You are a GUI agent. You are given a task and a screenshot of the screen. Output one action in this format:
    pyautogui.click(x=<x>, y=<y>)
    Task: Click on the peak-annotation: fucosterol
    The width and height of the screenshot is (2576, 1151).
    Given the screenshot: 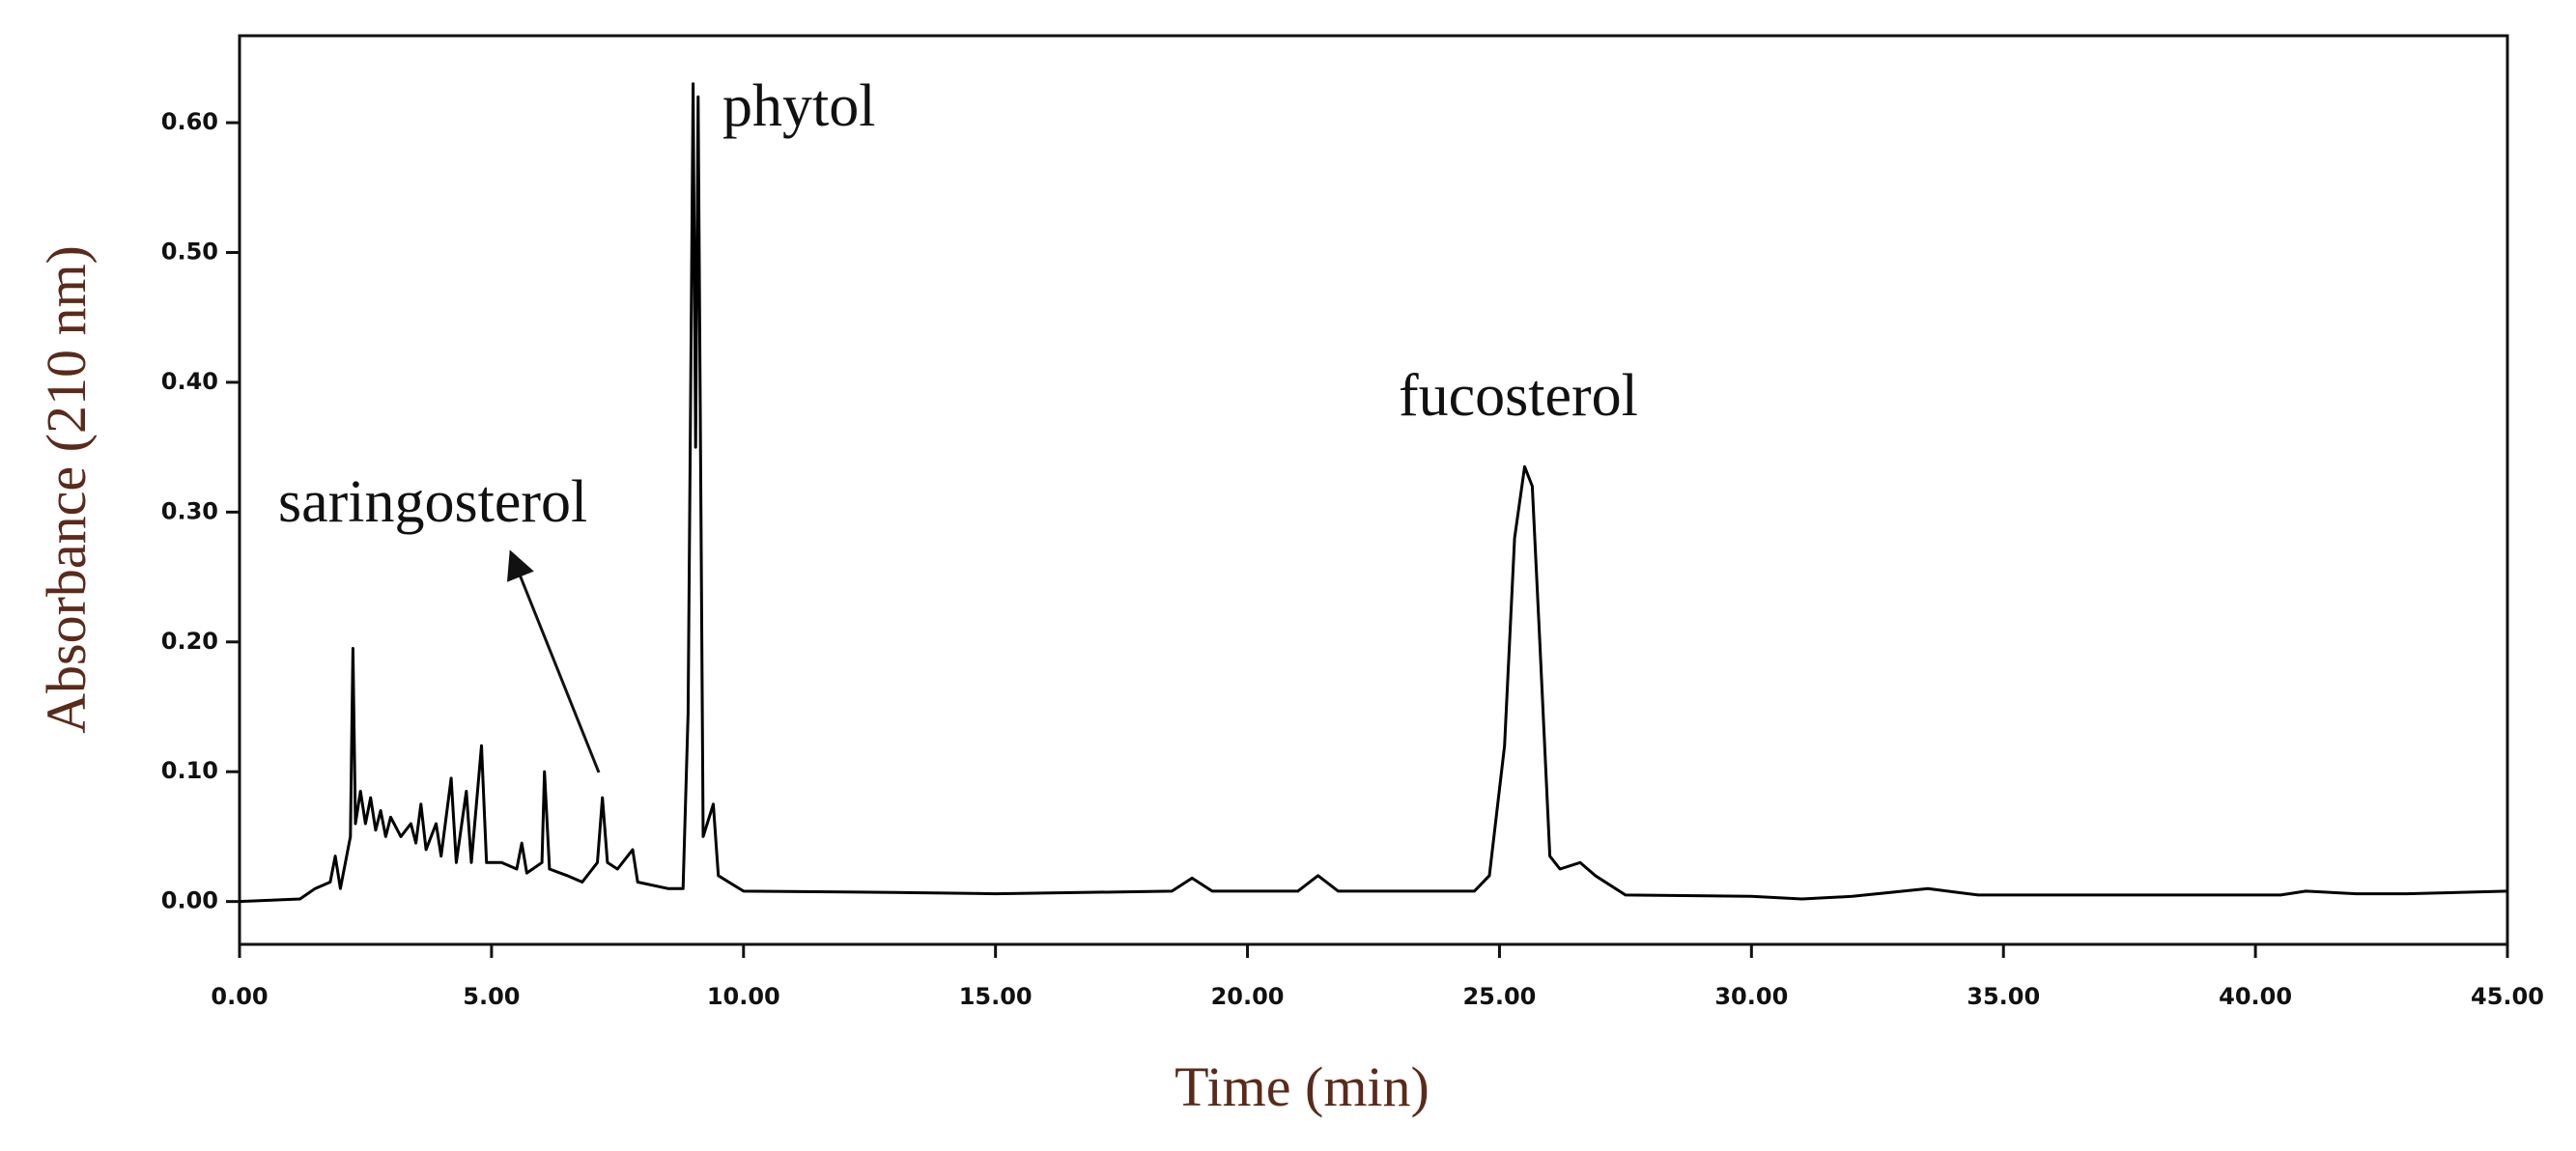 What is the action you would take?
    pyautogui.click(x=1518, y=396)
    